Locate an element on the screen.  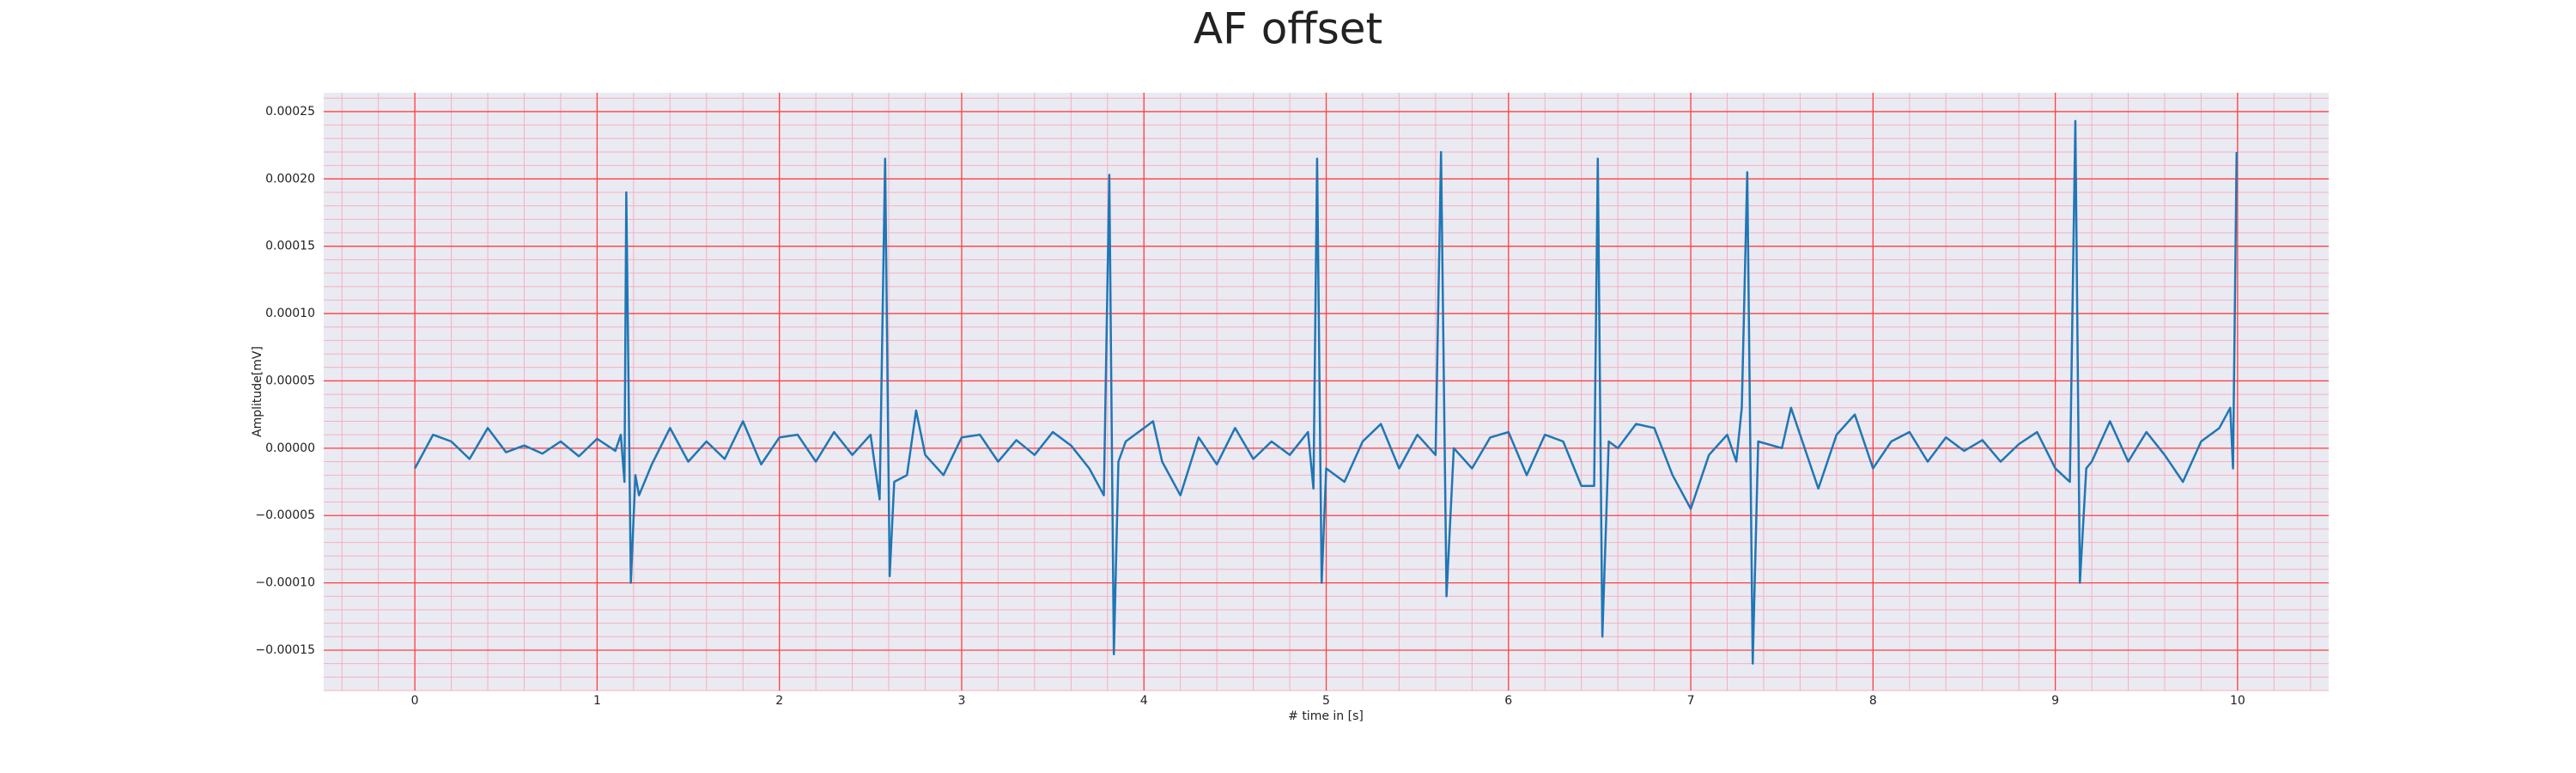
x-tick-label: 5 is located at coordinates (1326, 701).